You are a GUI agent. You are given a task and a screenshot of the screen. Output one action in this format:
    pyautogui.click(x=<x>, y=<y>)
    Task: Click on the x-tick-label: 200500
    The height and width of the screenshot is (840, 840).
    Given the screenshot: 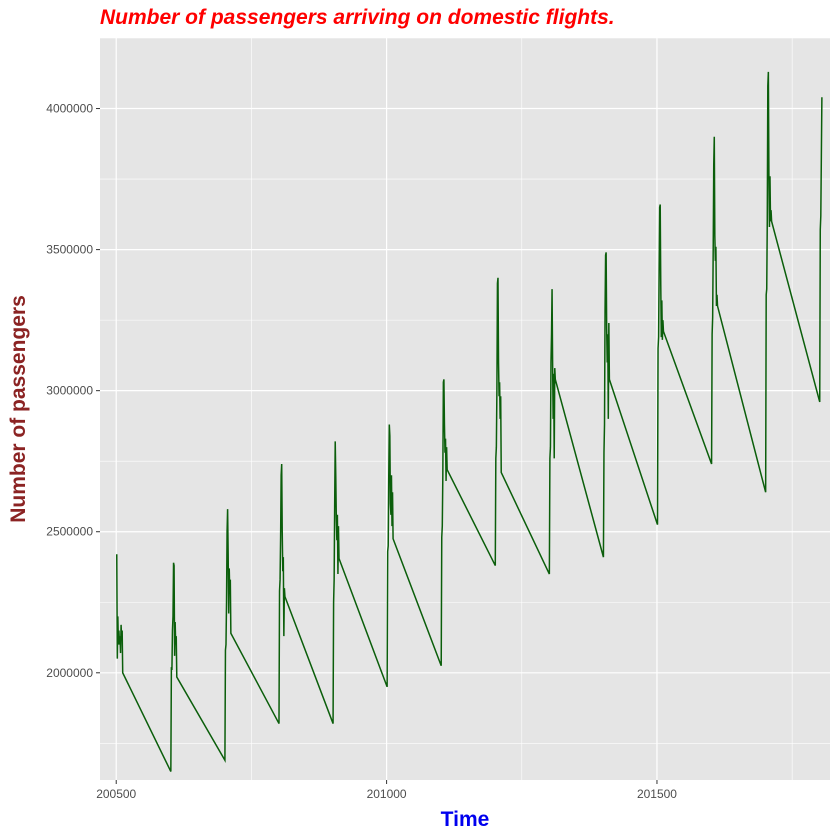 What is the action you would take?
    pyautogui.click(x=116, y=794)
    